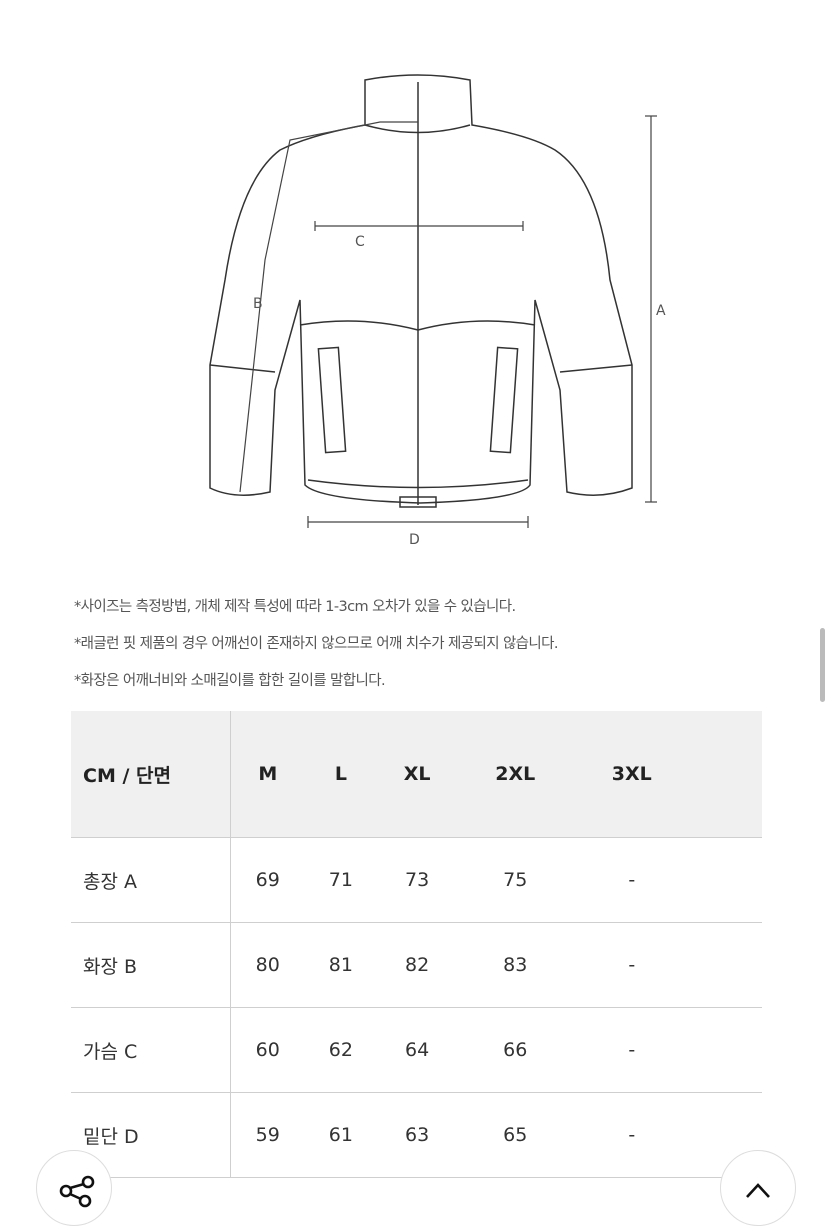 This screenshot has width=833, height=1229. Describe the element at coordinates (341, 1050) in the screenshot. I see `size-value: 62` at that location.